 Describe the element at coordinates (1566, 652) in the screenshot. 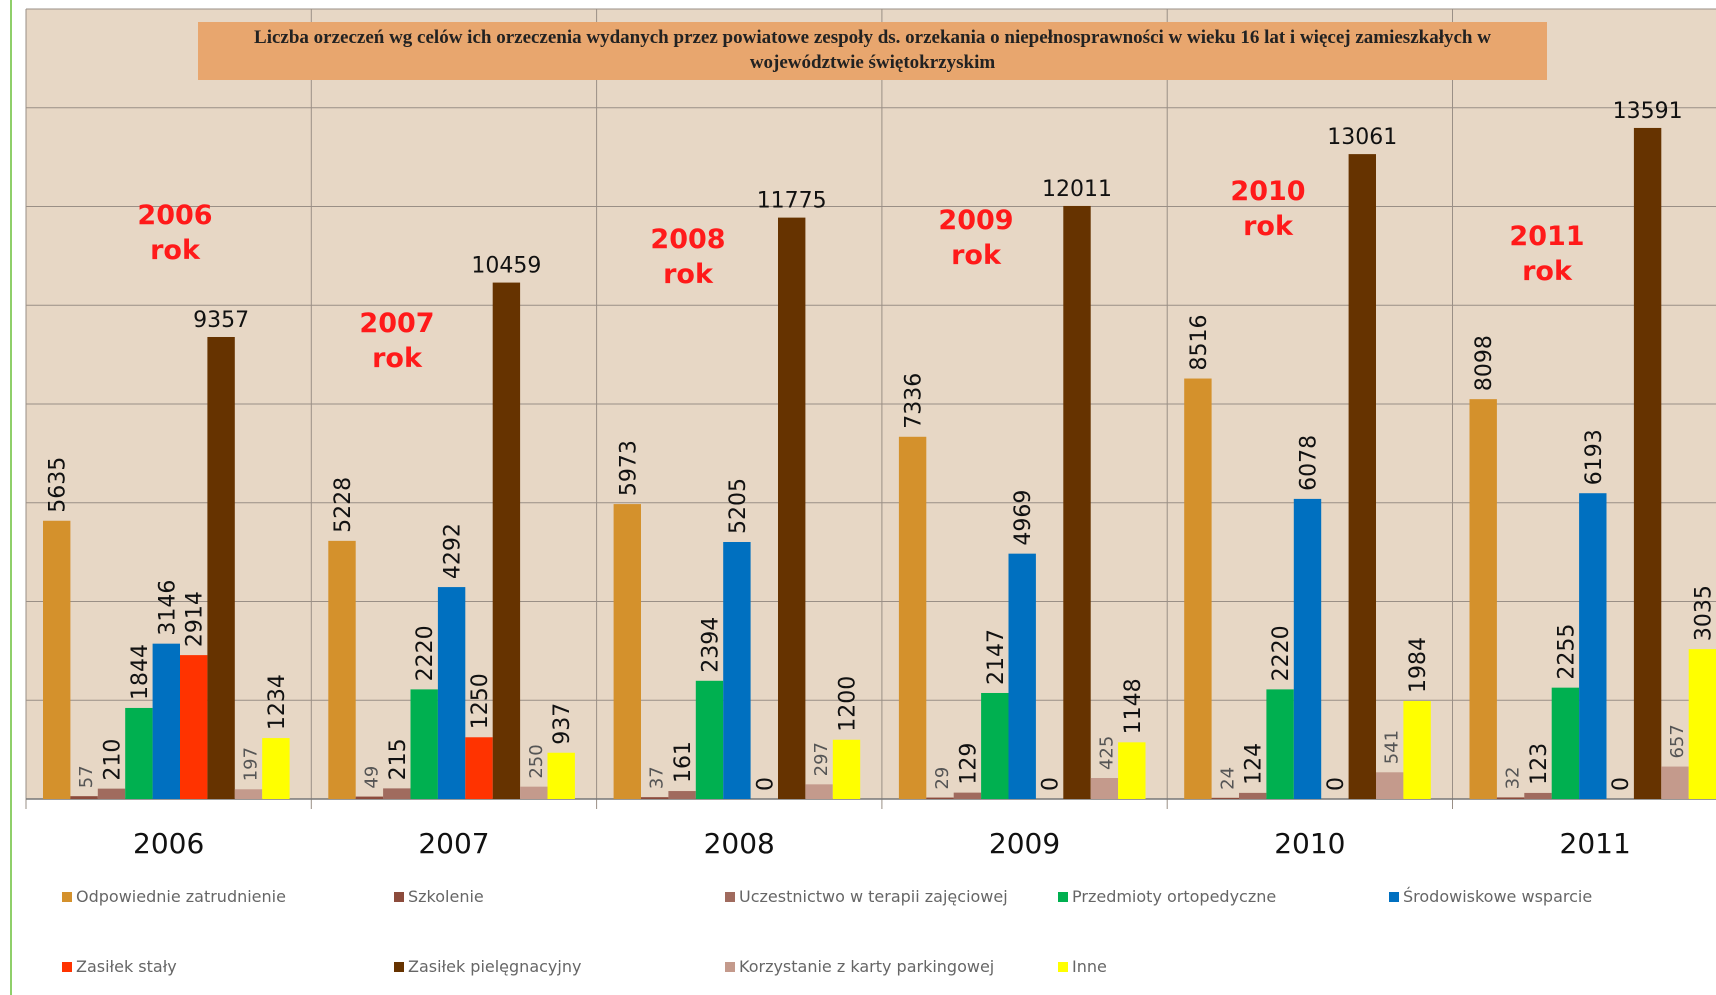

I see `value-label: 2255` at that location.